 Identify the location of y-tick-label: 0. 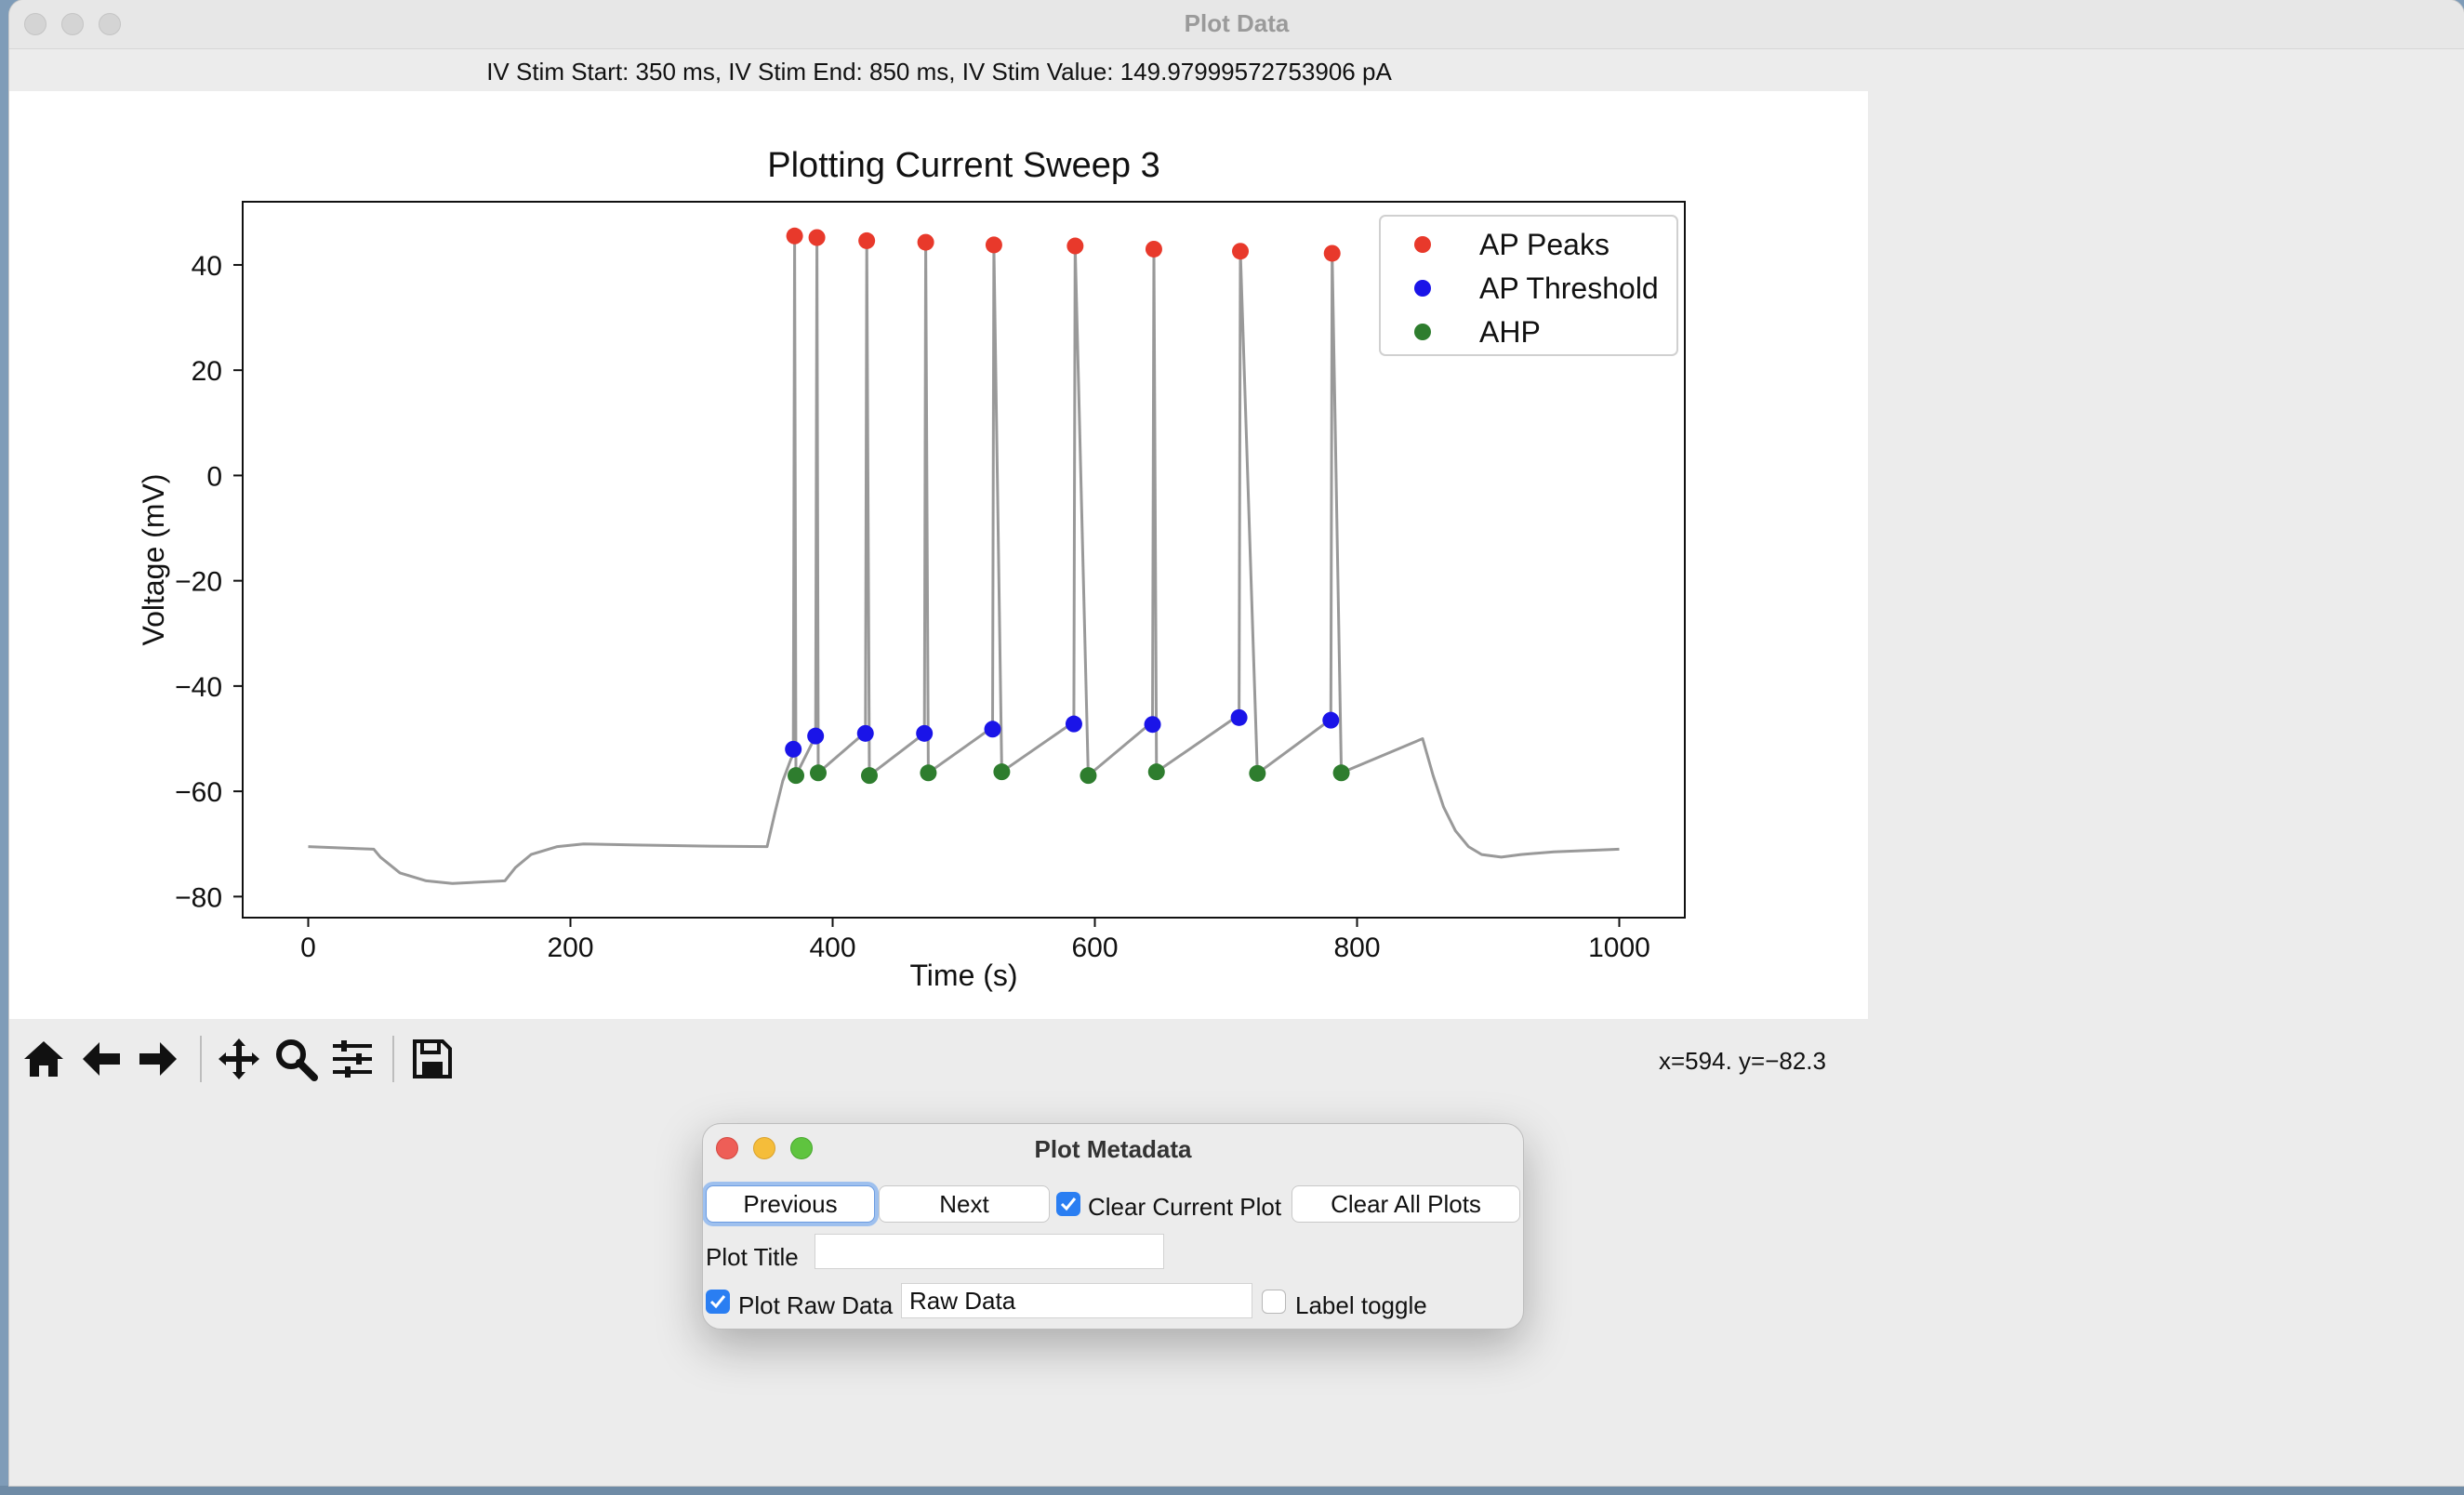
(214, 476).